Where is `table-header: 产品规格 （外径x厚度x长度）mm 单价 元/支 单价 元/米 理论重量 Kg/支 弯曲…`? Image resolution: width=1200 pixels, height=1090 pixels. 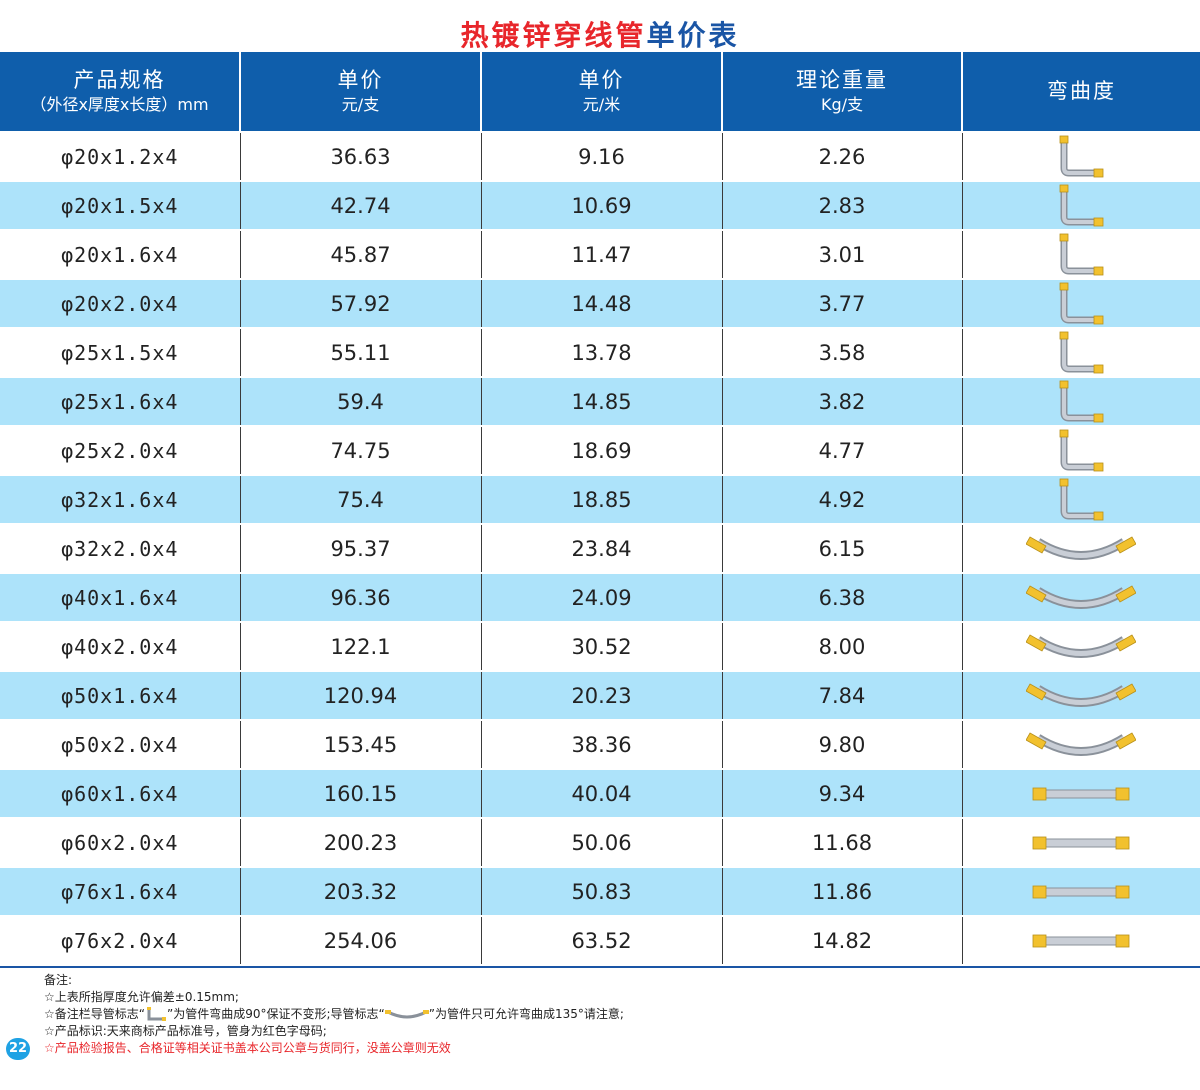
table-header: 产品规格 （外径x厚度x长度）mm 单价 元/支 单价 元/米 理论重量 Kg/支 弯曲… is located at coordinates (600, 92).